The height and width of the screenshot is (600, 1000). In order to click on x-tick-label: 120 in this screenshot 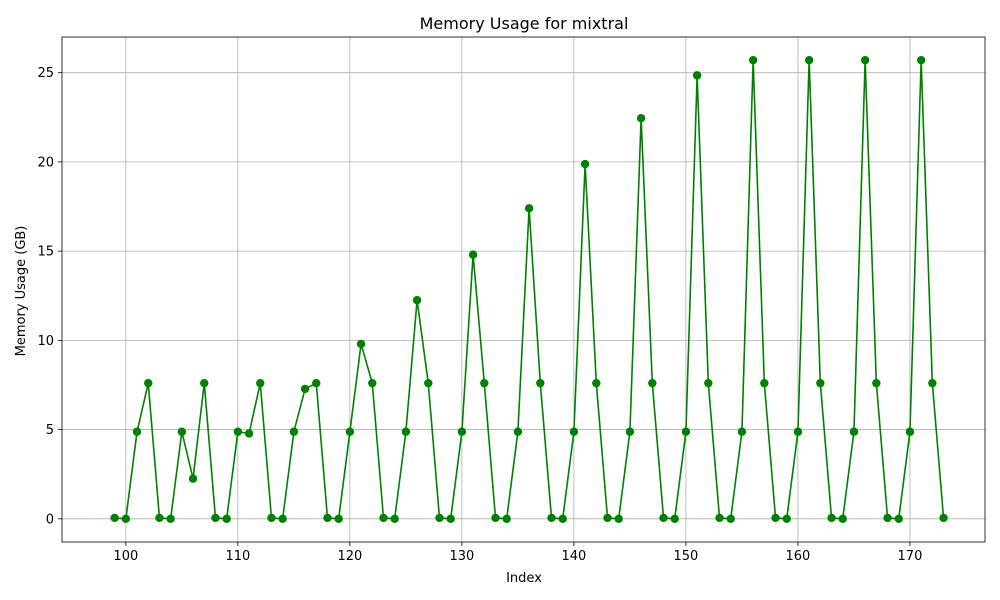, I will do `click(349, 556)`.